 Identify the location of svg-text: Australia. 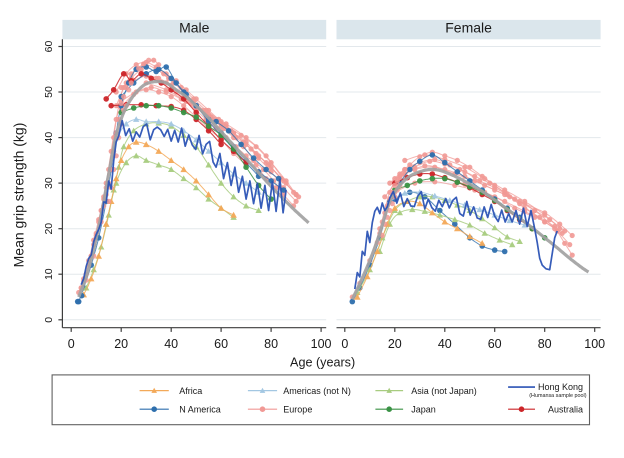
(565, 409).